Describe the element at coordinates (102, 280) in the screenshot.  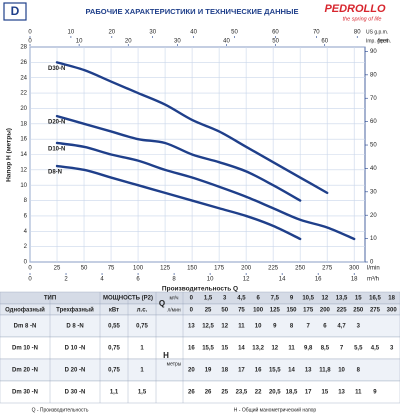
I see `m3h-tick-label: 4` at that location.